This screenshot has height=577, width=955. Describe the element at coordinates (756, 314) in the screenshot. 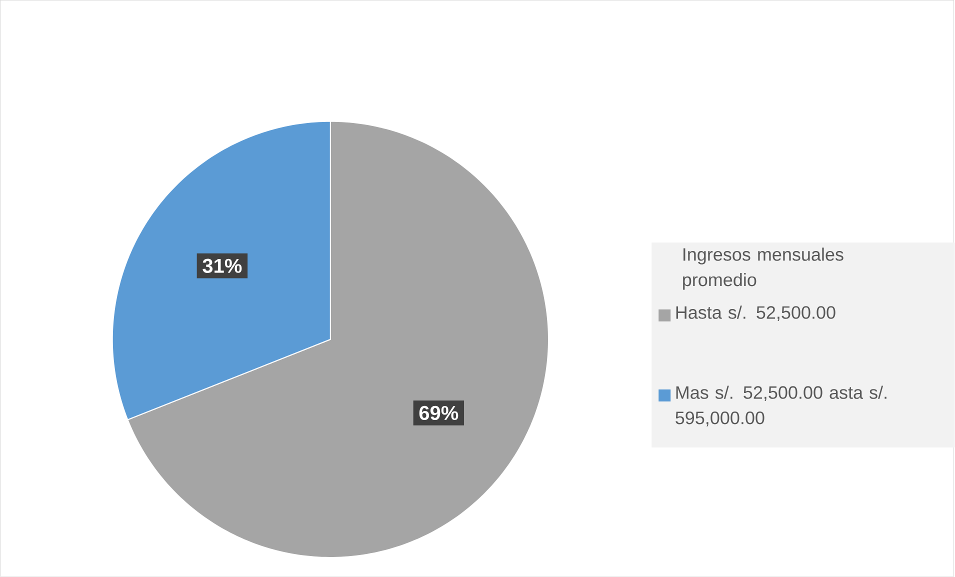

I see `legend-label: Hasta s/. 52,500.00` at that location.